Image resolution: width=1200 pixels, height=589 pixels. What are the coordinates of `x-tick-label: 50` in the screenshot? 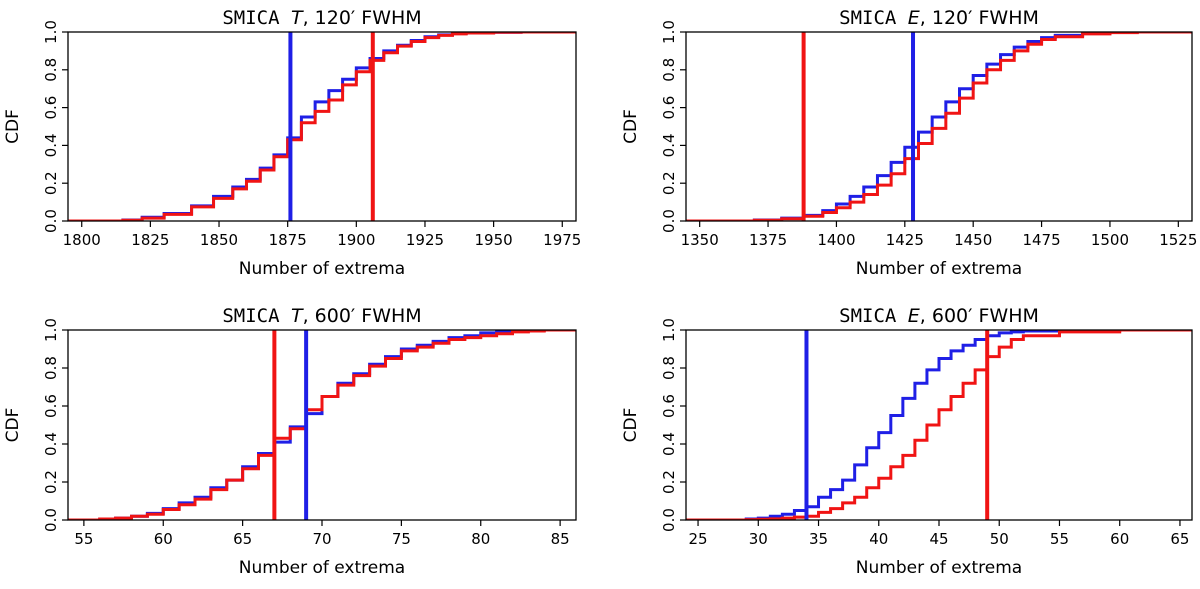 It's located at (999, 539).